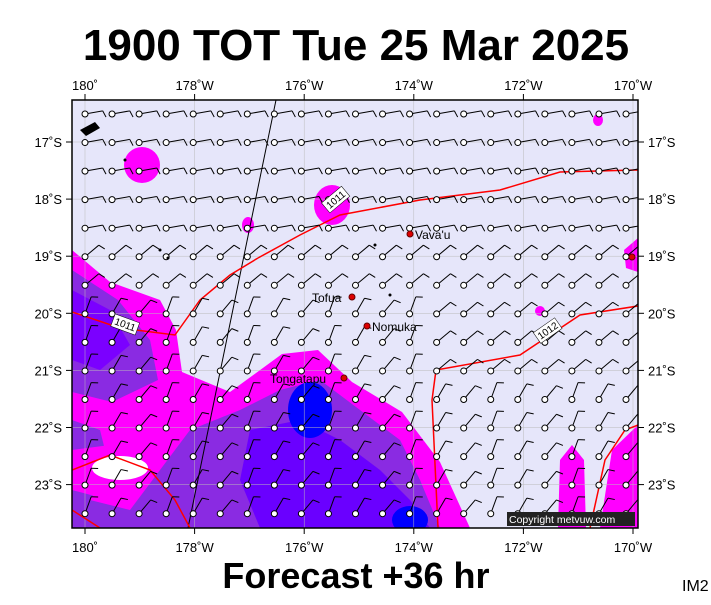 The image size is (711, 605). What do you see at coordinates (194, 85) in the screenshot?
I see `lon-label: 178˚W` at bounding box center [194, 85].